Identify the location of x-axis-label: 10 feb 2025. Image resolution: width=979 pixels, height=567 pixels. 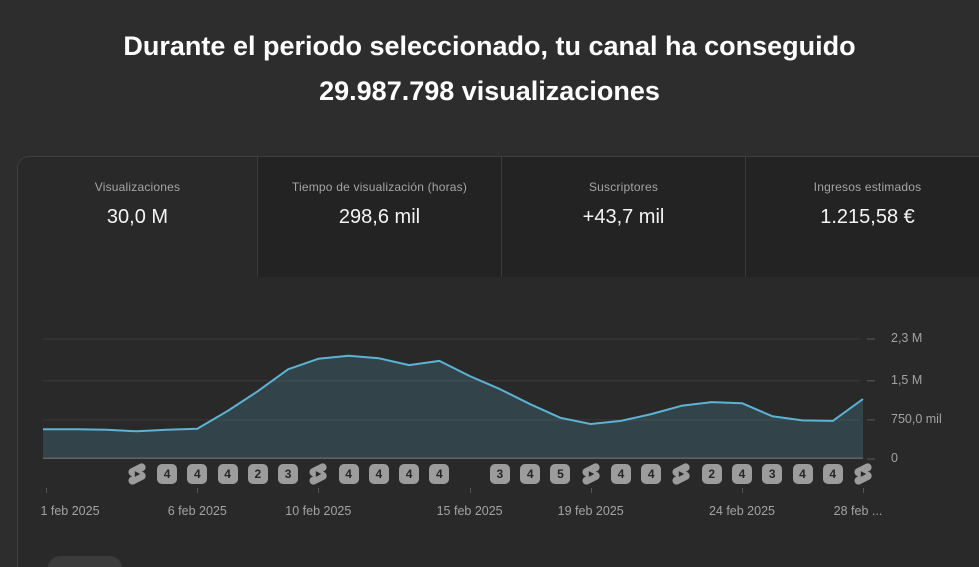
(318, 511).